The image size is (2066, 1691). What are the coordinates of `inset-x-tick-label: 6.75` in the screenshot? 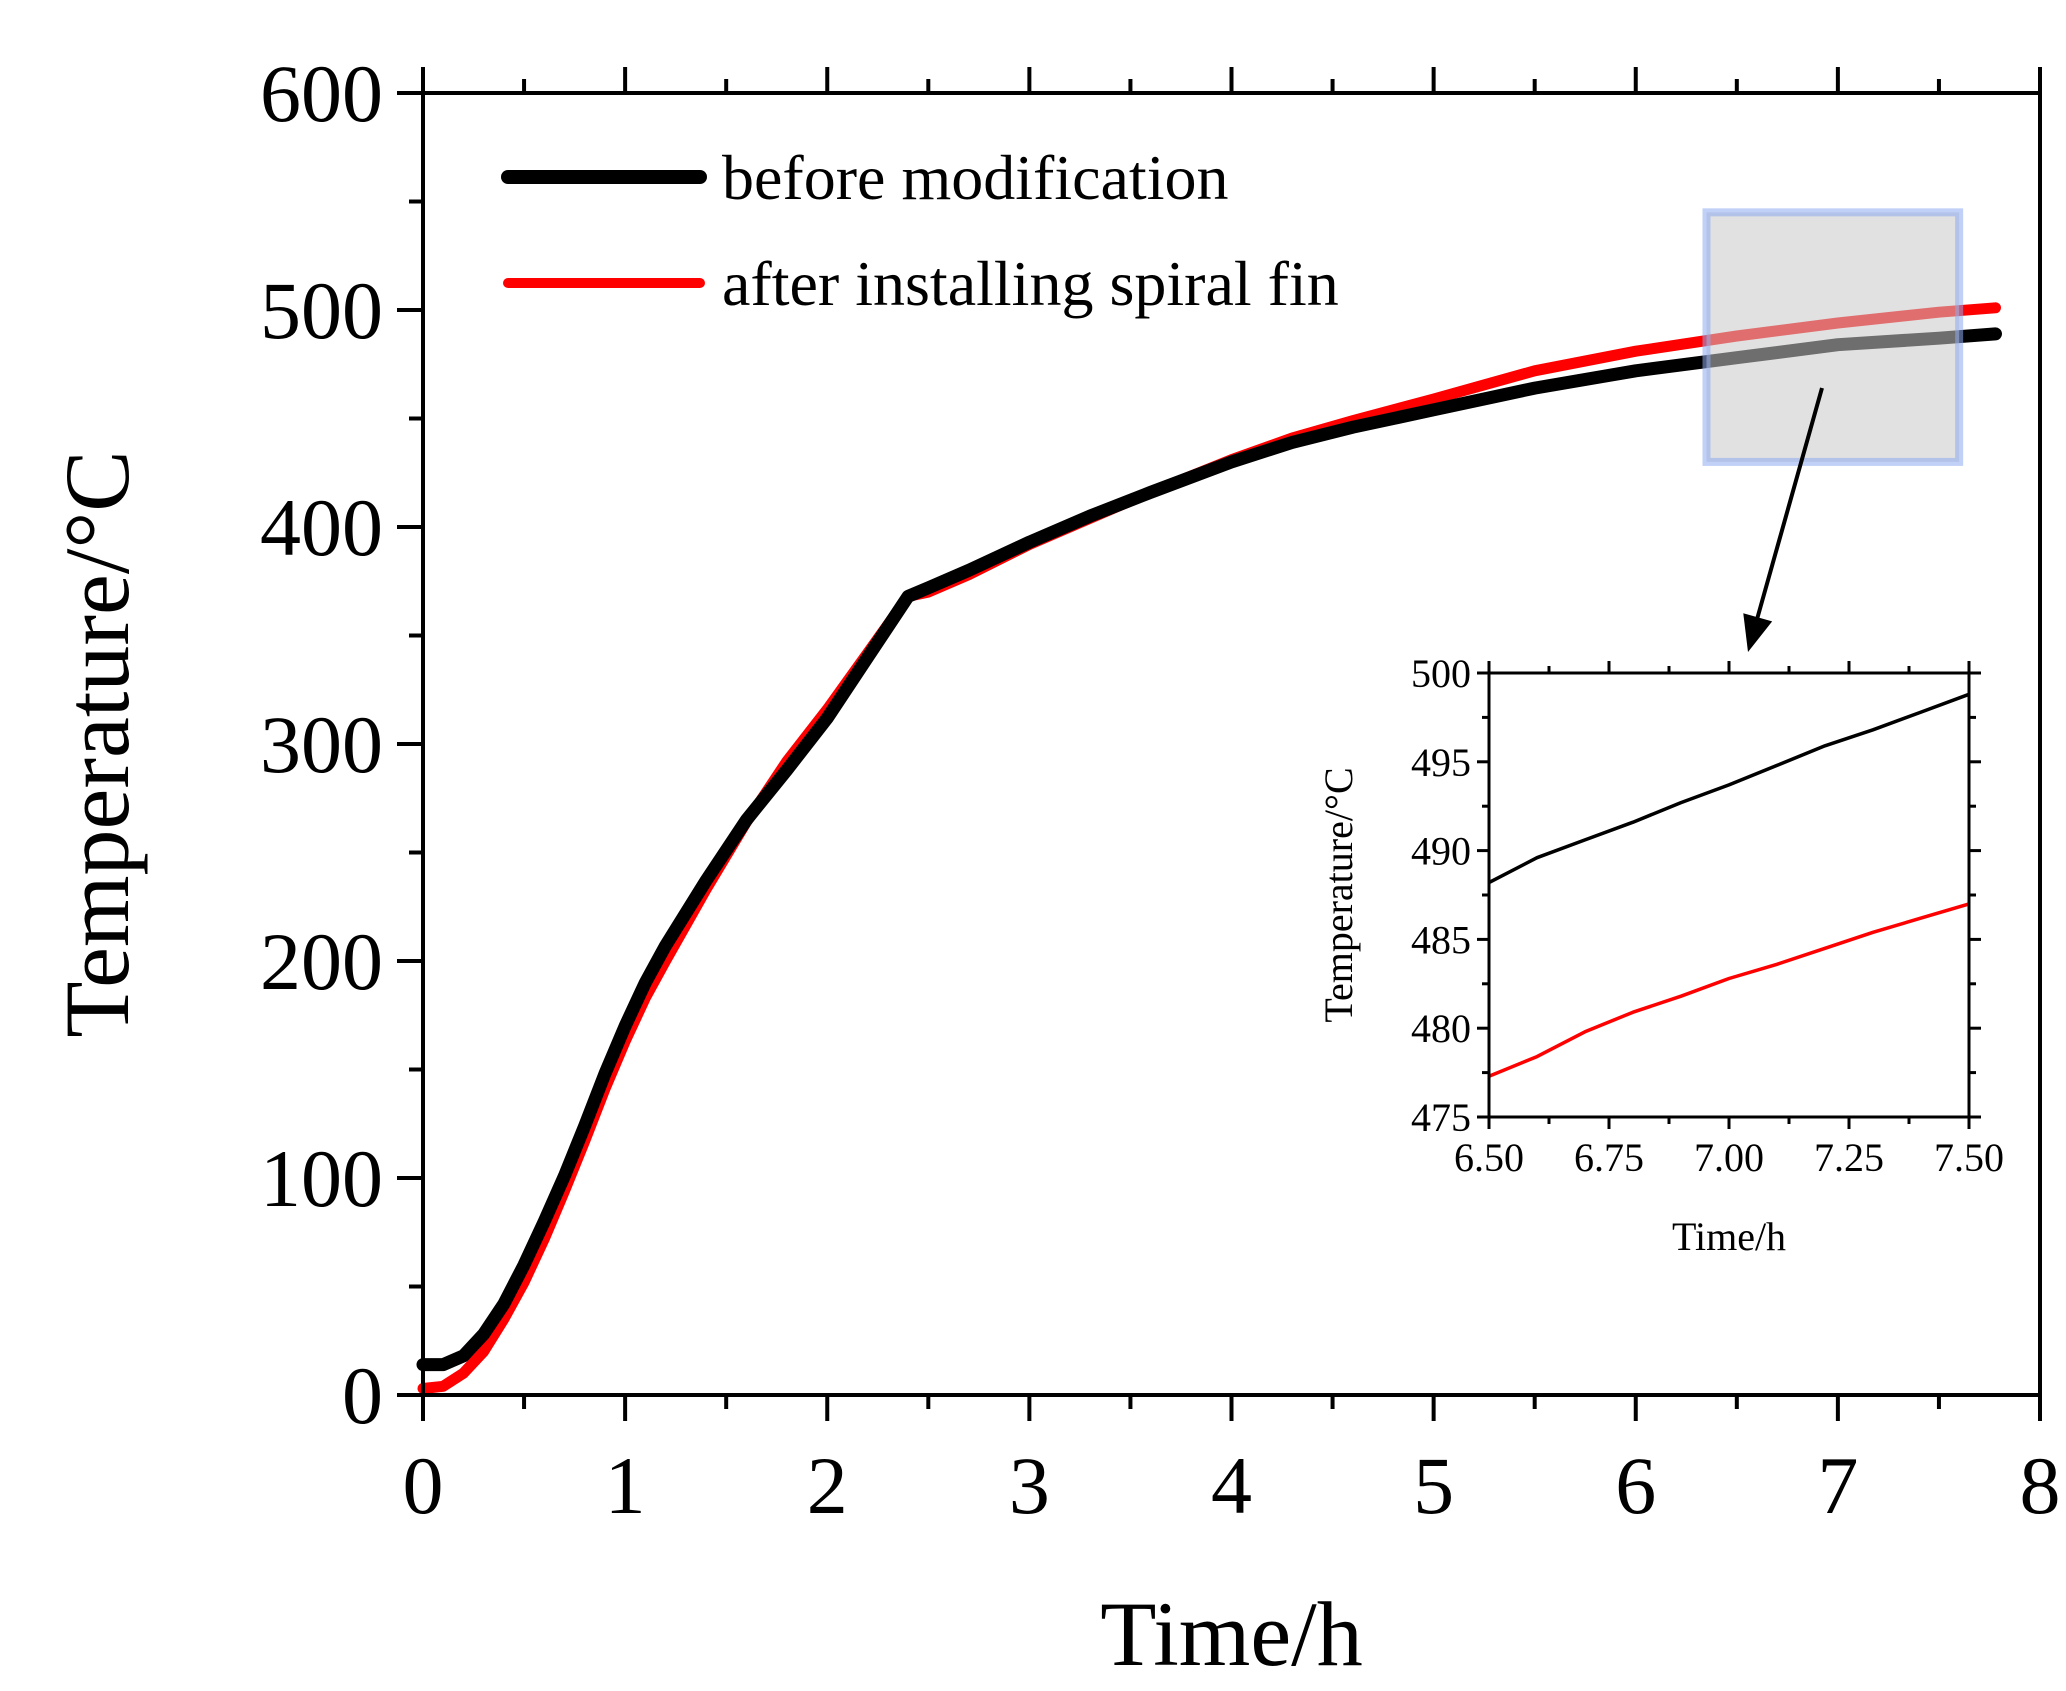 It's located at (1609, 1157).